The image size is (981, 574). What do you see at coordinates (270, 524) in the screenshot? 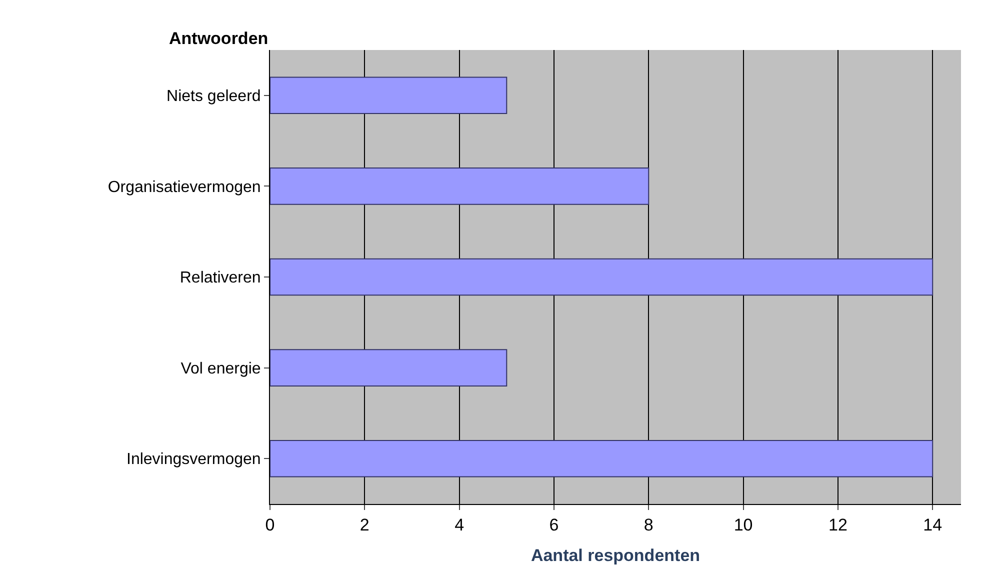
I see `x-tick-label: 0` at bounding box center [270, 524].